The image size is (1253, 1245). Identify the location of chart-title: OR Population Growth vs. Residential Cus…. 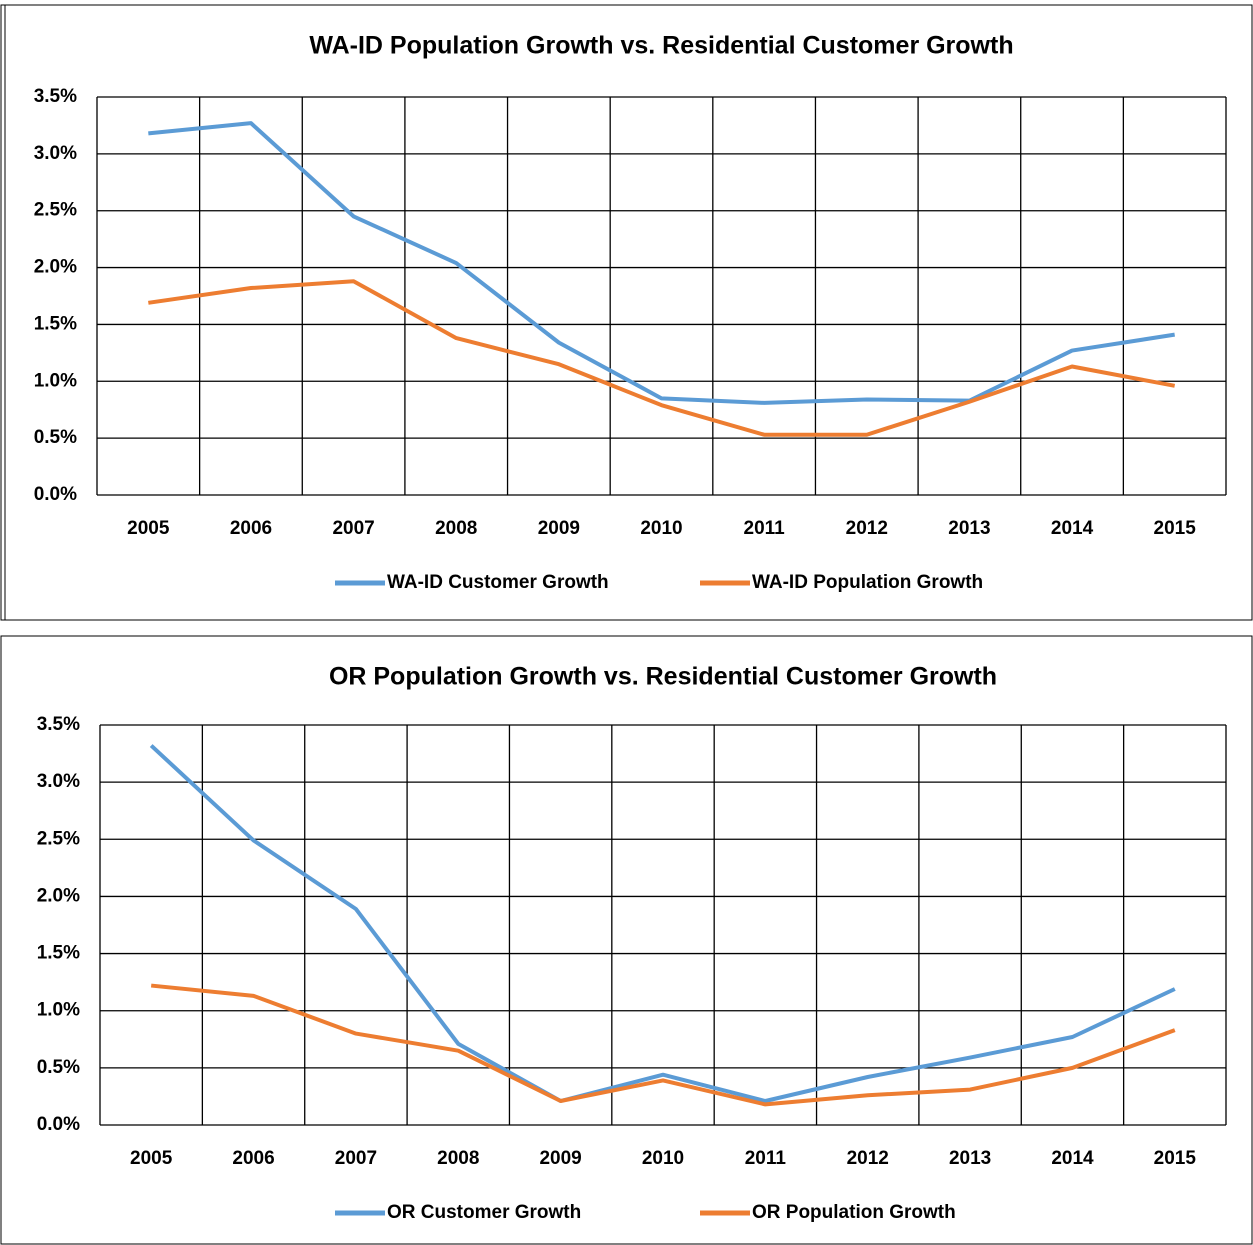
(663, 677).